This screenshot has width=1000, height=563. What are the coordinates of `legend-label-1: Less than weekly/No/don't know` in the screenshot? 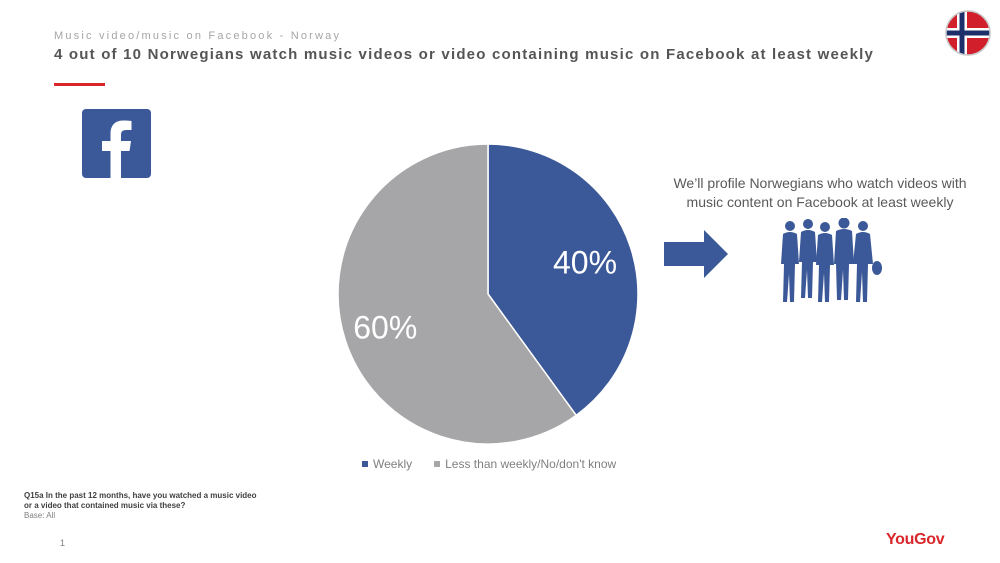 It's located at (531, 464).